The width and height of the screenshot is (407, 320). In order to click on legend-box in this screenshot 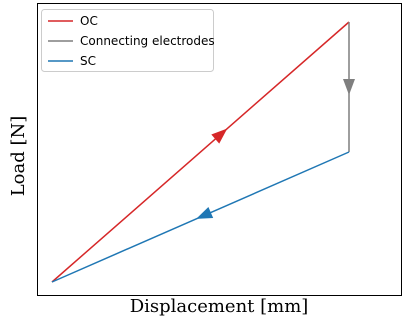, I will do `click(127, 40)`.